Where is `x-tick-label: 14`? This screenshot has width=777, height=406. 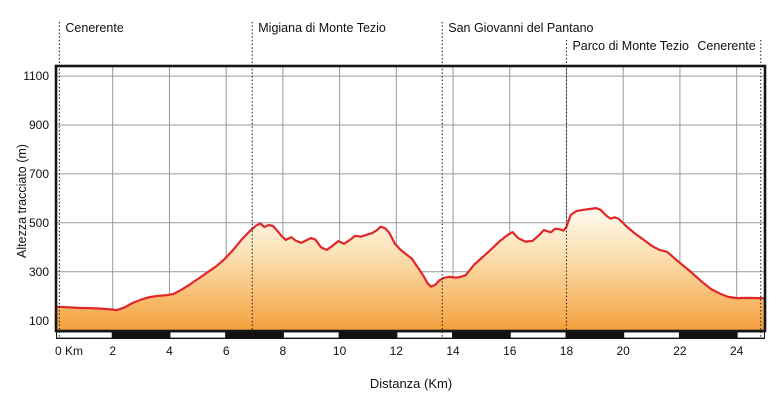
x-tick-label: 14 is located at coordinates (453, 351).